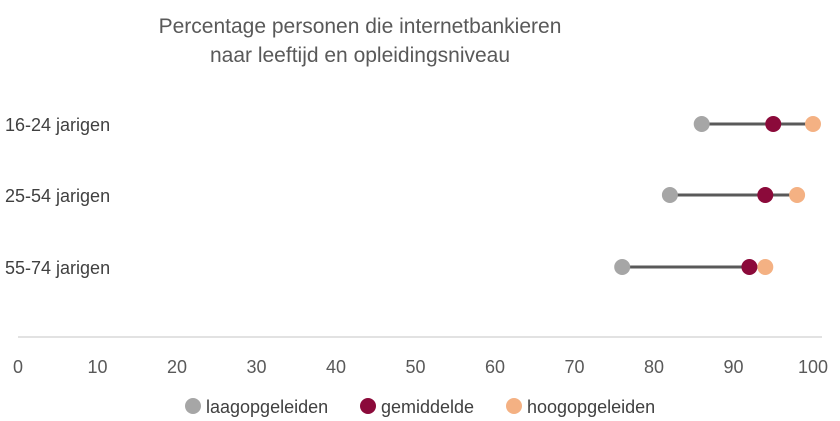 The width and height of the screenshot is (840, 421). What do you see at coordinates (336, 367) in the screenshot?
I see `x-tick-label: 40` at bounding box center [336, 367].